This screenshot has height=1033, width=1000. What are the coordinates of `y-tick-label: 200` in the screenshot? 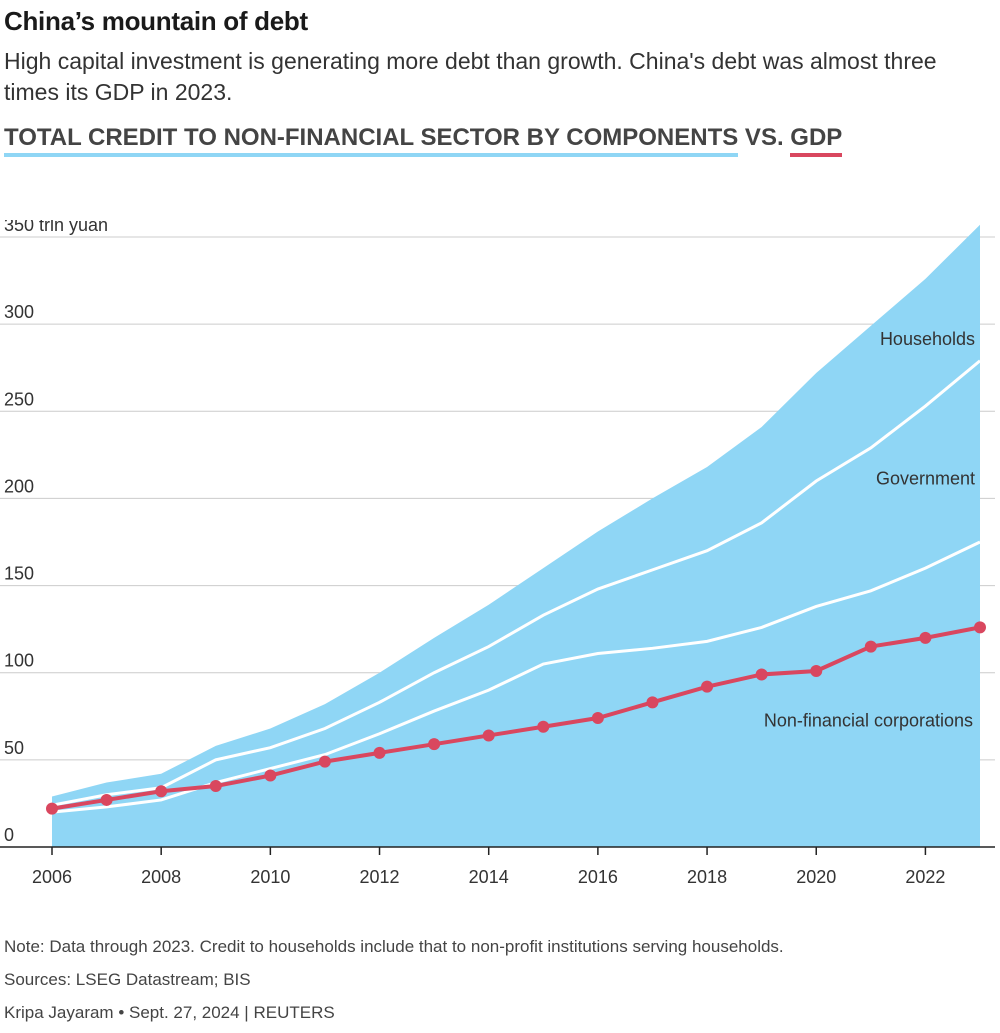 It's located at (19, 486).